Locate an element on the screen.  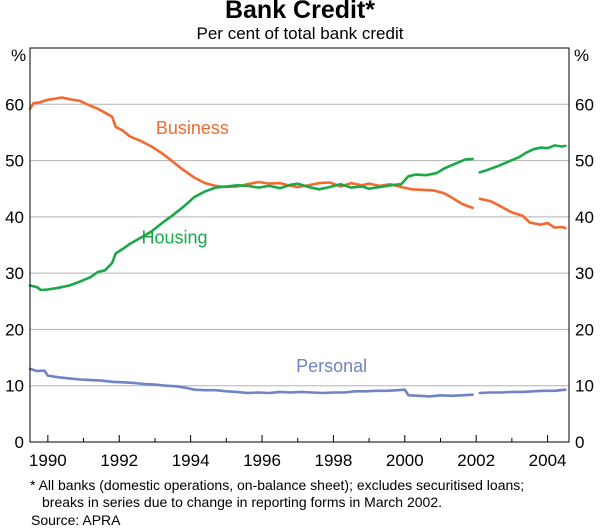
x-tick-1990: 1990 is located at coordinates (48, 460).